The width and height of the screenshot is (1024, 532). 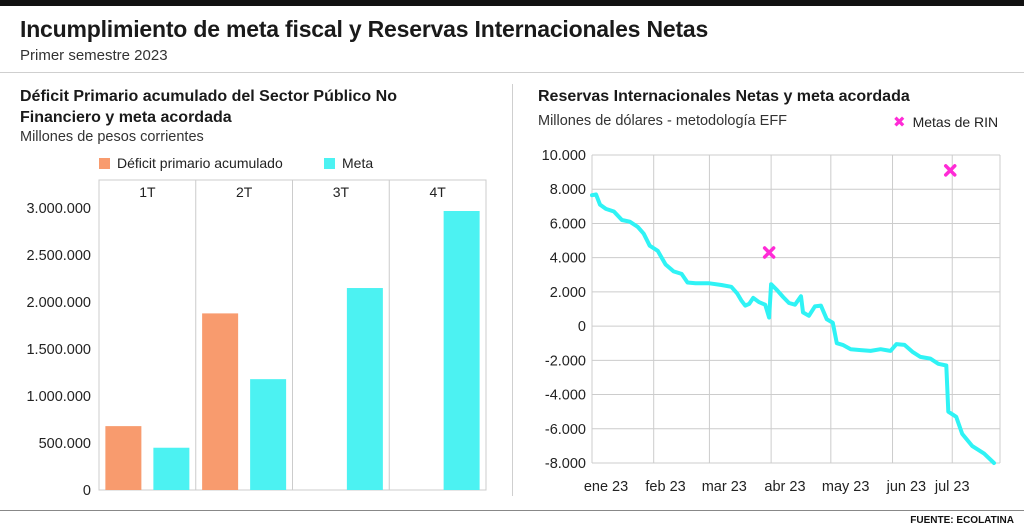 I want to click on legend-metas-rin: ✖ Metas de RIN, so click(x=945, y=122).